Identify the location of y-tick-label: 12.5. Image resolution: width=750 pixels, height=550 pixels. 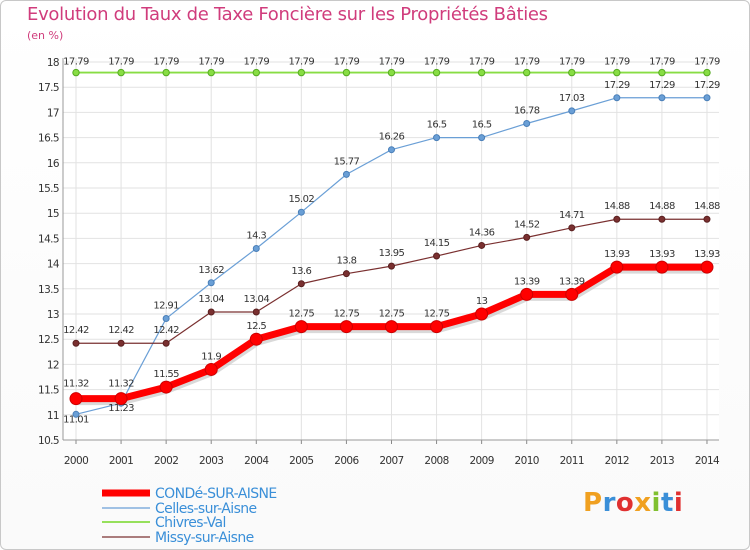
(48, 340).